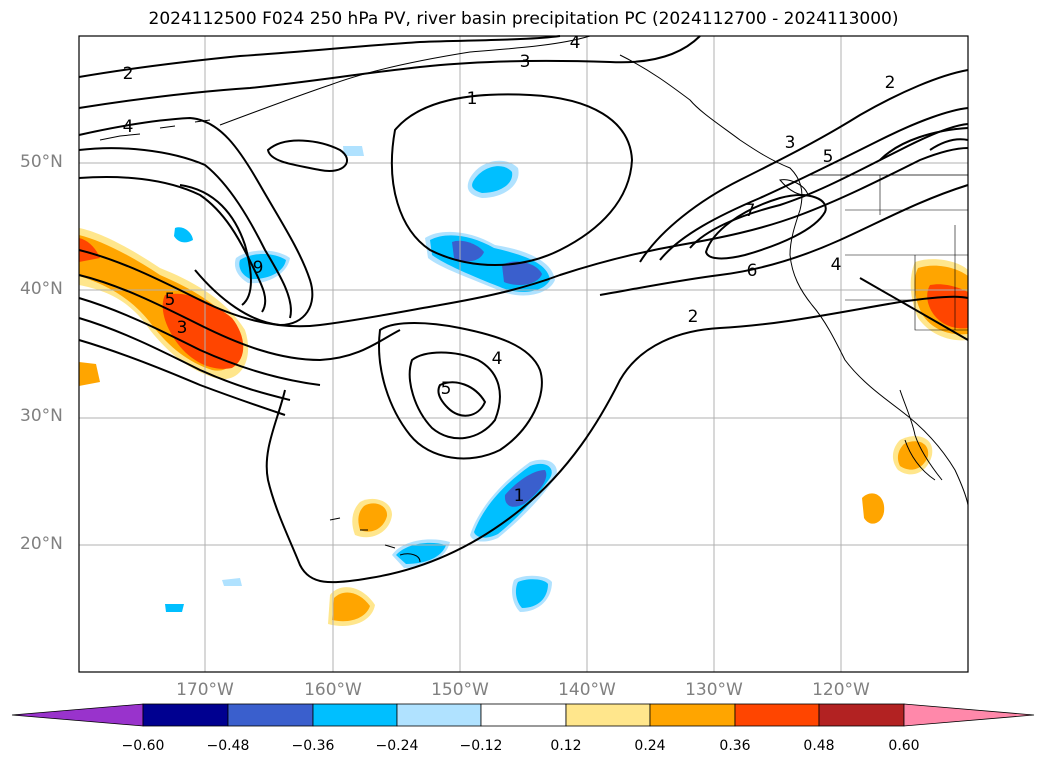  What do you see at coordinates (205, 690) in the screenshot?
I see `lon-label-170w: 170°W` at bounding box center [205, 690].